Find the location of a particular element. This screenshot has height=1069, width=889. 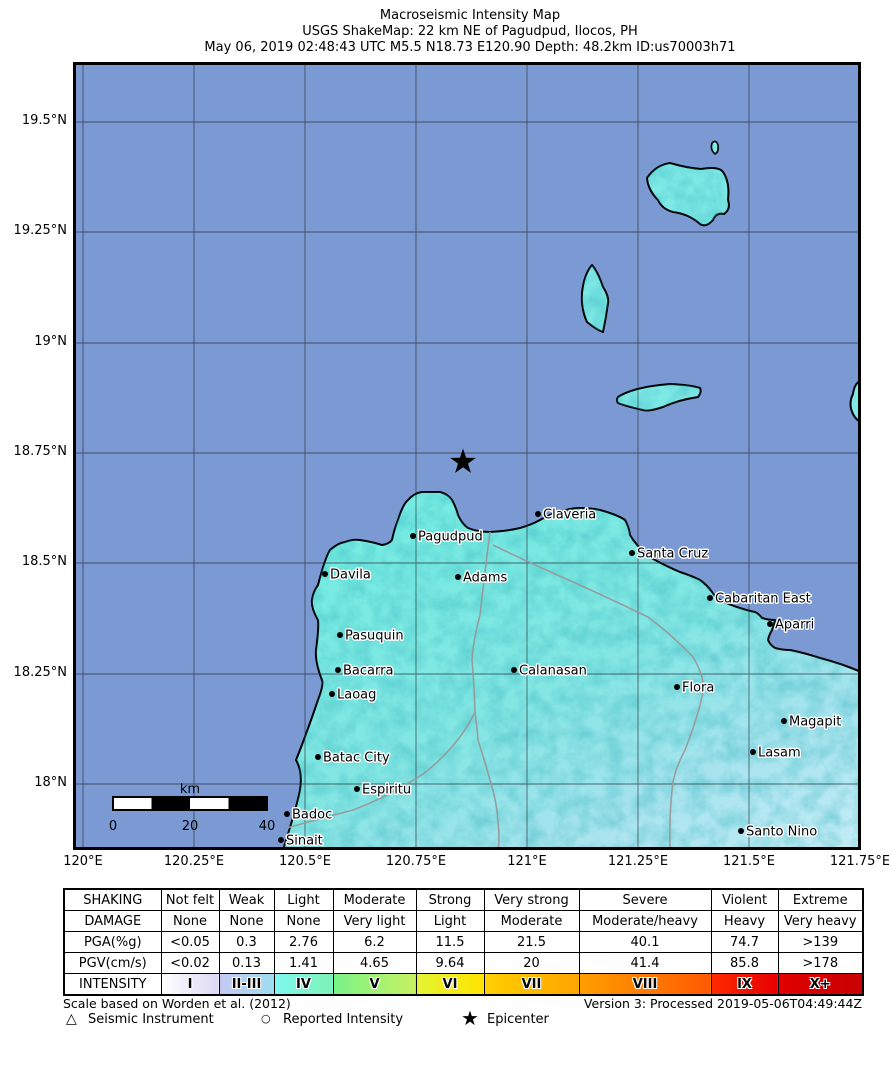

table-cell: Severe is located at coordinates (645, 899).